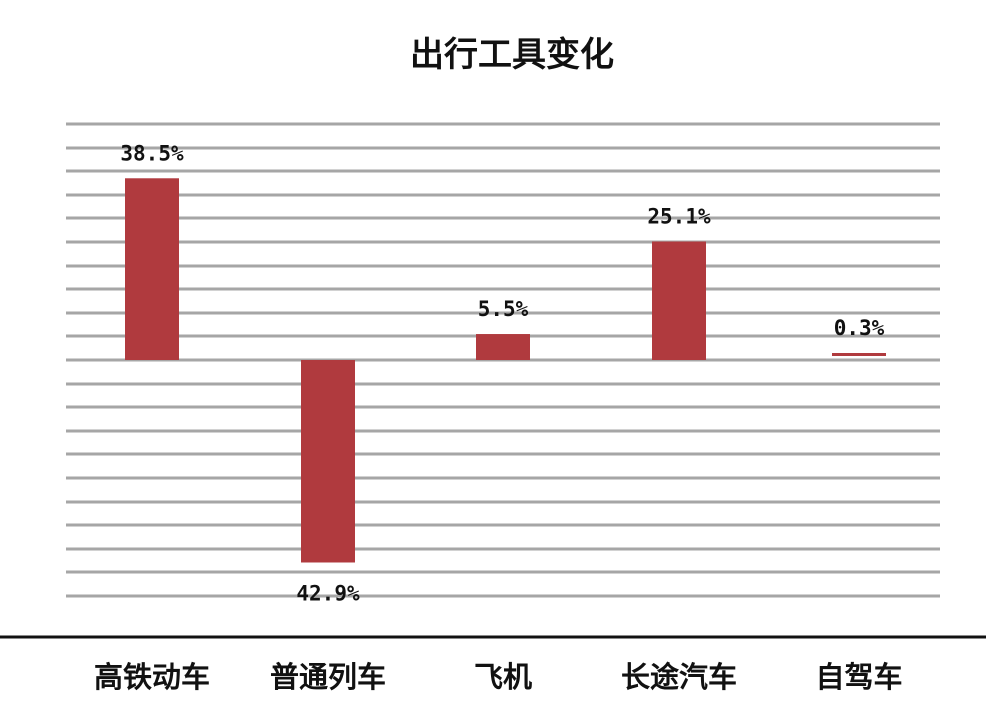 This screenshot has width=986, height=711. Describe the element at coordinates (328, 677) in the screenshot. I see `category-label: 普通列车` at that location.